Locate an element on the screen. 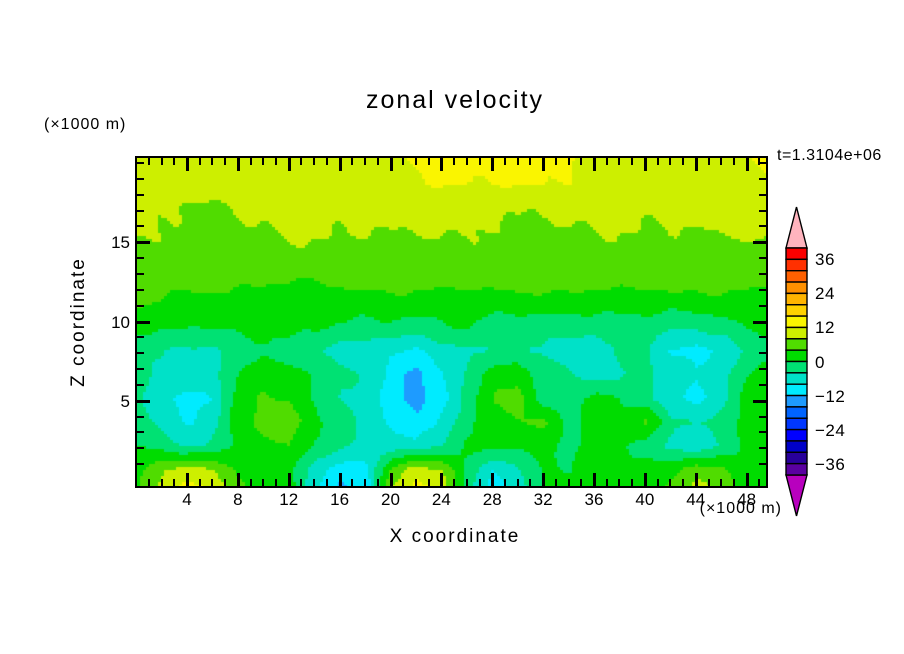 The width and height of the screenshot is (904, 654). x-tick-label: 28 is located at coordinates (492, 499).